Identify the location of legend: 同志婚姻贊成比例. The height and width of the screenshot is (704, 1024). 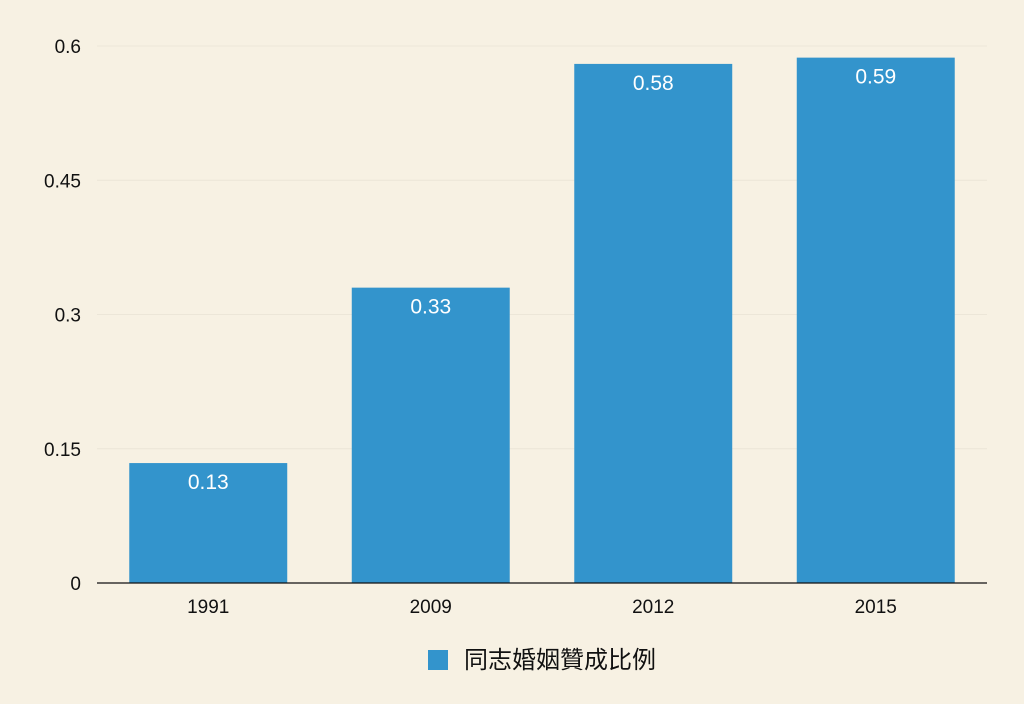
(542, 660).